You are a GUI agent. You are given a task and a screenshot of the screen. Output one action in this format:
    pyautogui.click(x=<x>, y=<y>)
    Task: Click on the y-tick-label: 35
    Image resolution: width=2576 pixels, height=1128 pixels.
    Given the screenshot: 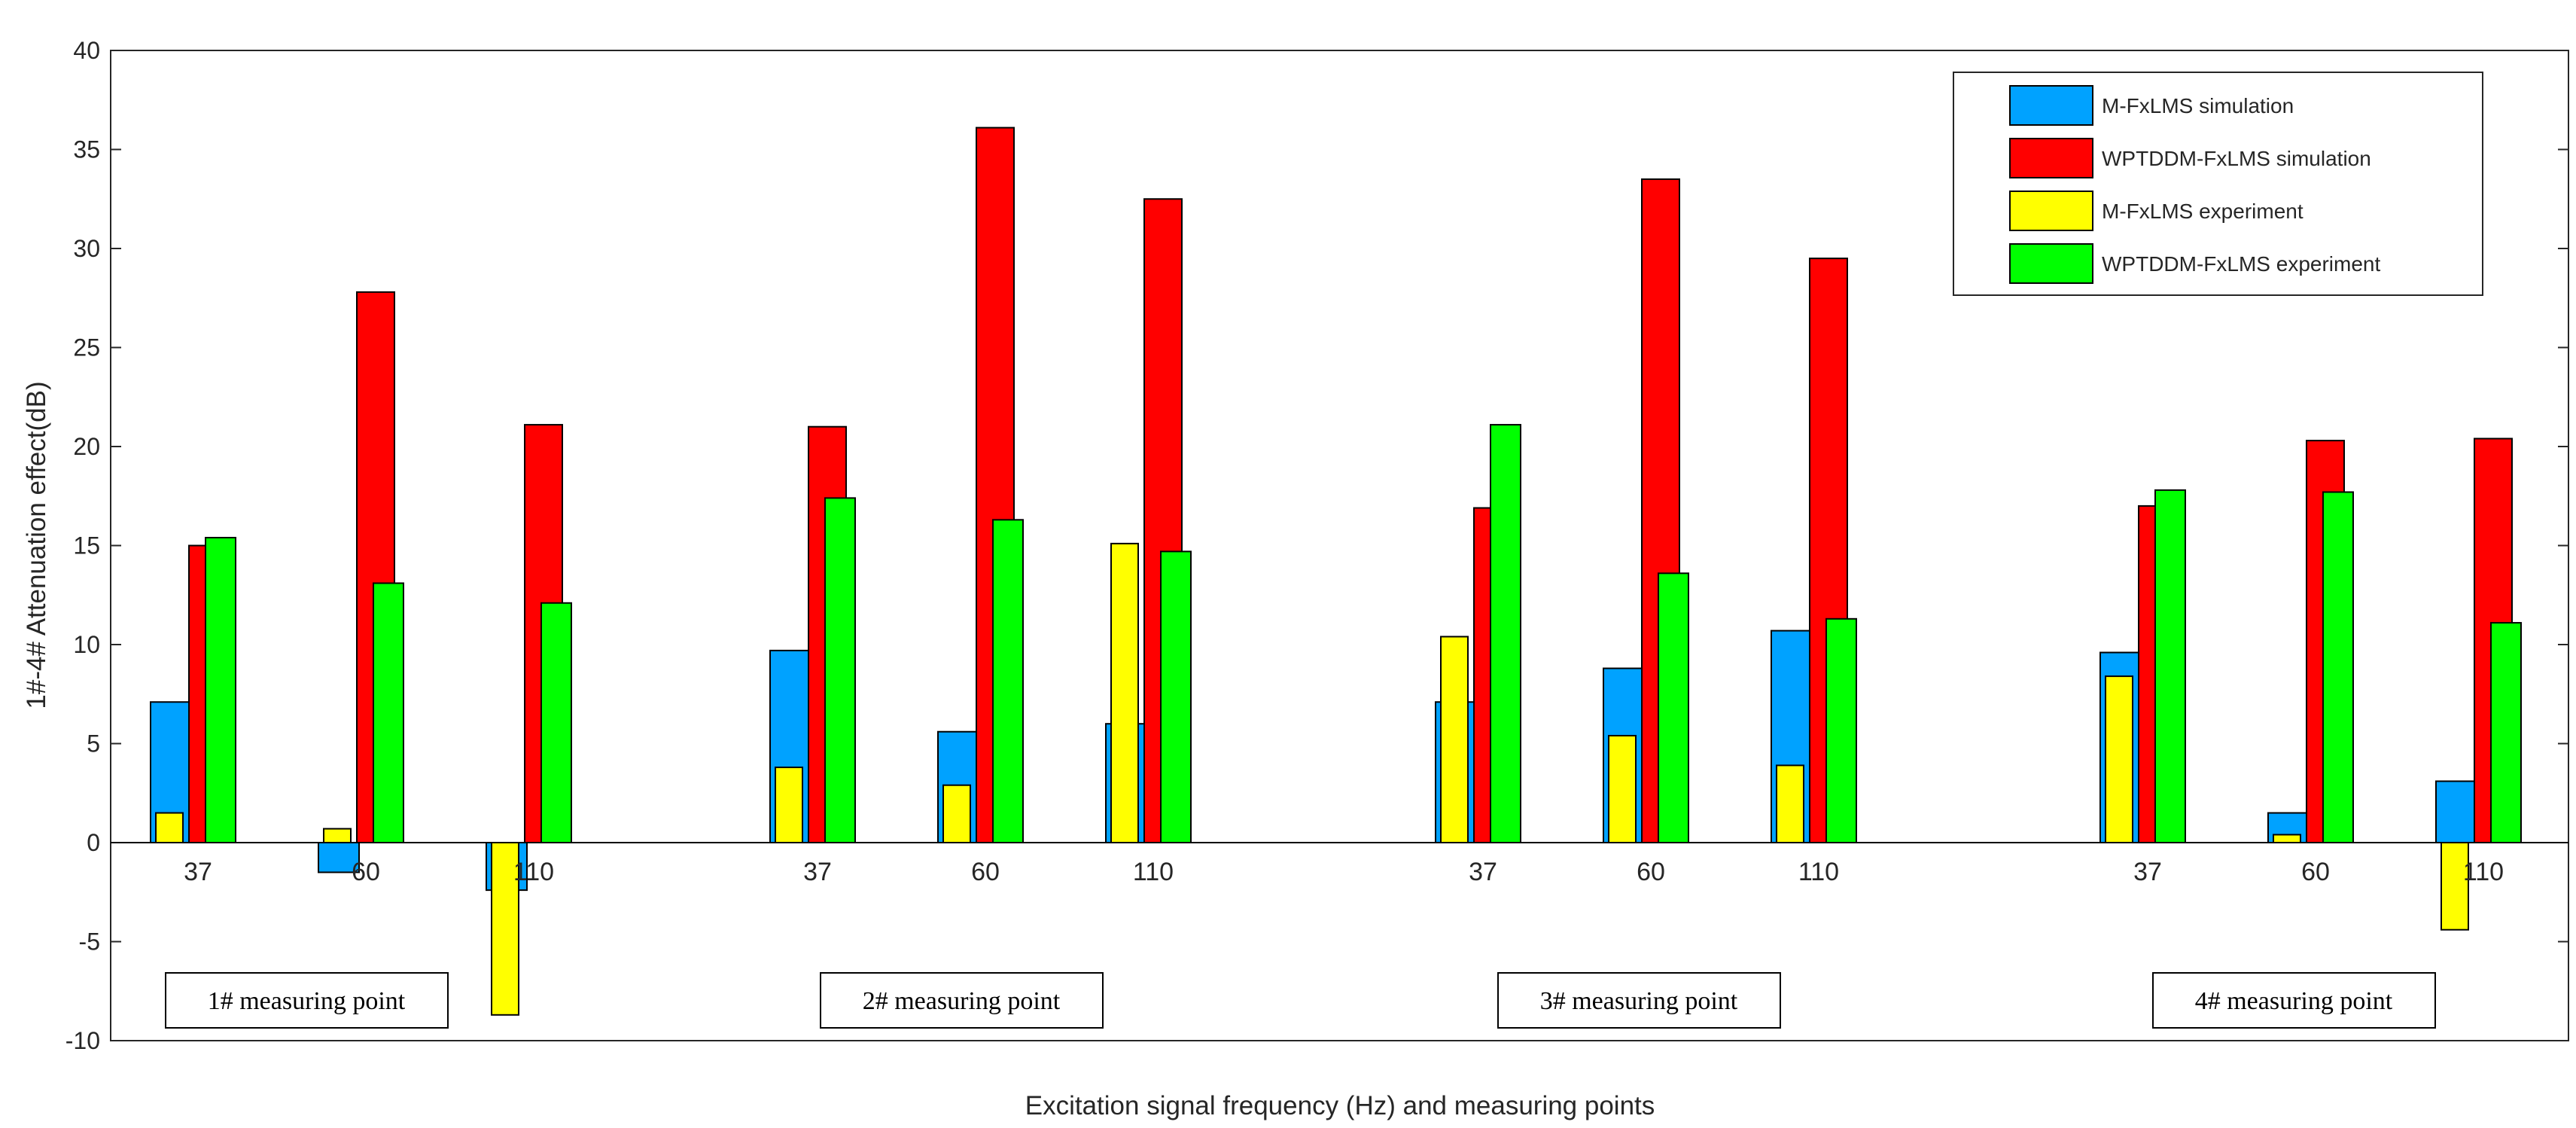 What is the action you would take?
    pyautogui.click(x=87, y=150)
    